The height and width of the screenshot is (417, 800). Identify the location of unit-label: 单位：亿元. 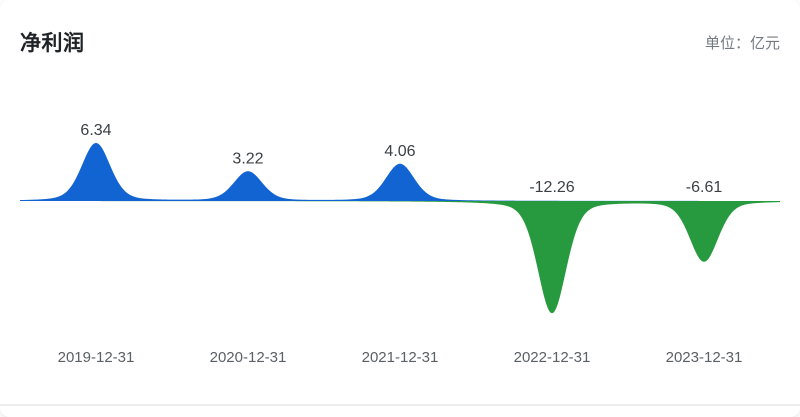
(742, 43).